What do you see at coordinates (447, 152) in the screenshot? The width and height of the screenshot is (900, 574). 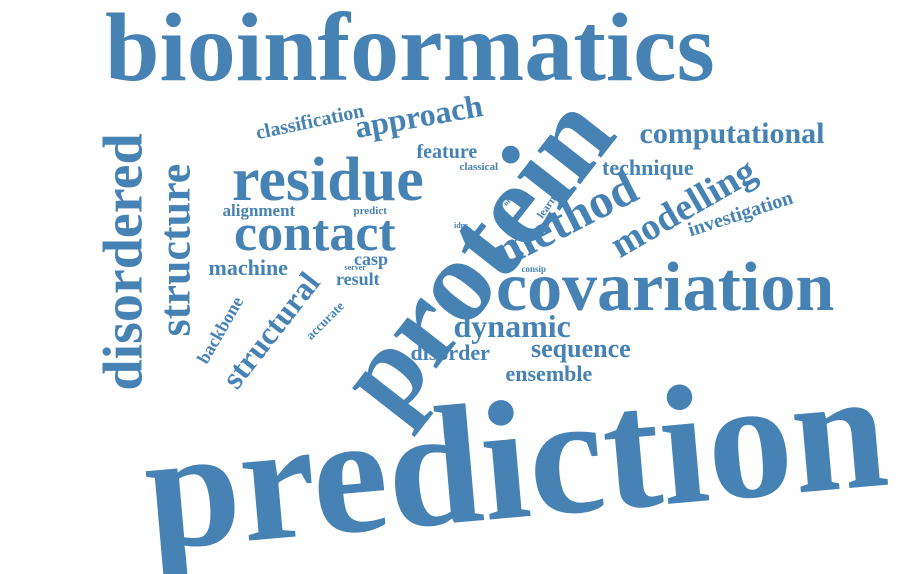 I see `word-feature: feature` at bounding box center [447, 152].